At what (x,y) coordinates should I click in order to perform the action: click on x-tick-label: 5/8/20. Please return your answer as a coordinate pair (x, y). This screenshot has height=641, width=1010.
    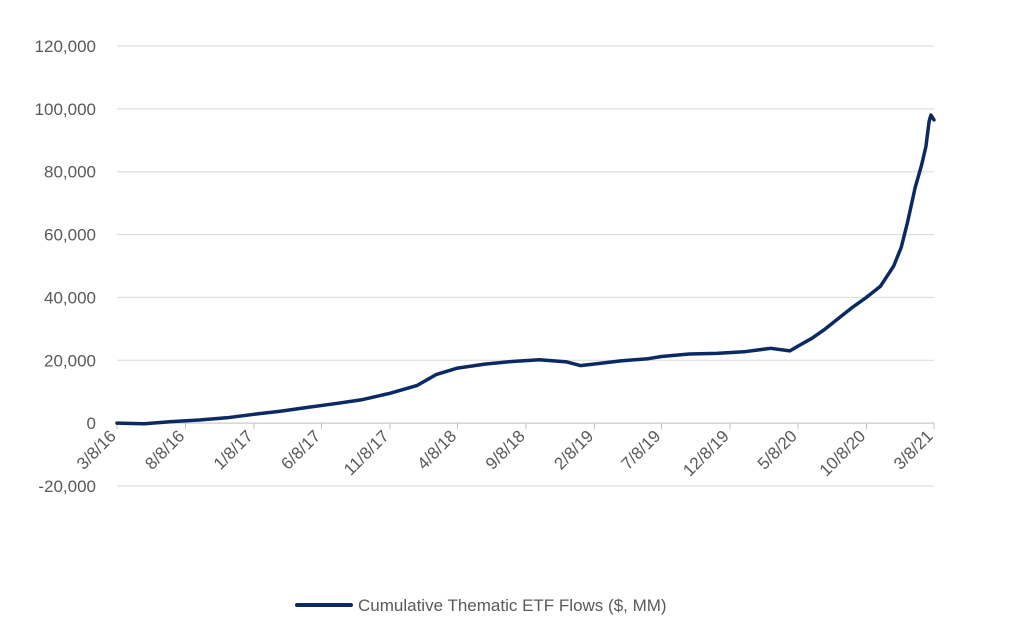
    Looking at the image, I should click on (777, 450).